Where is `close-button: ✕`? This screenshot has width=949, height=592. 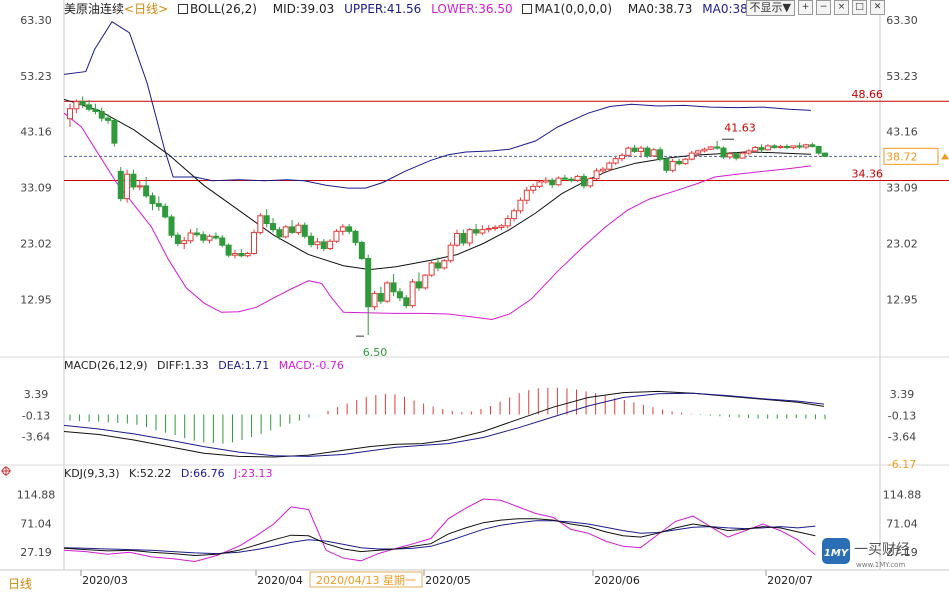
close-button: ✕ is located at coordinates (877, 7).